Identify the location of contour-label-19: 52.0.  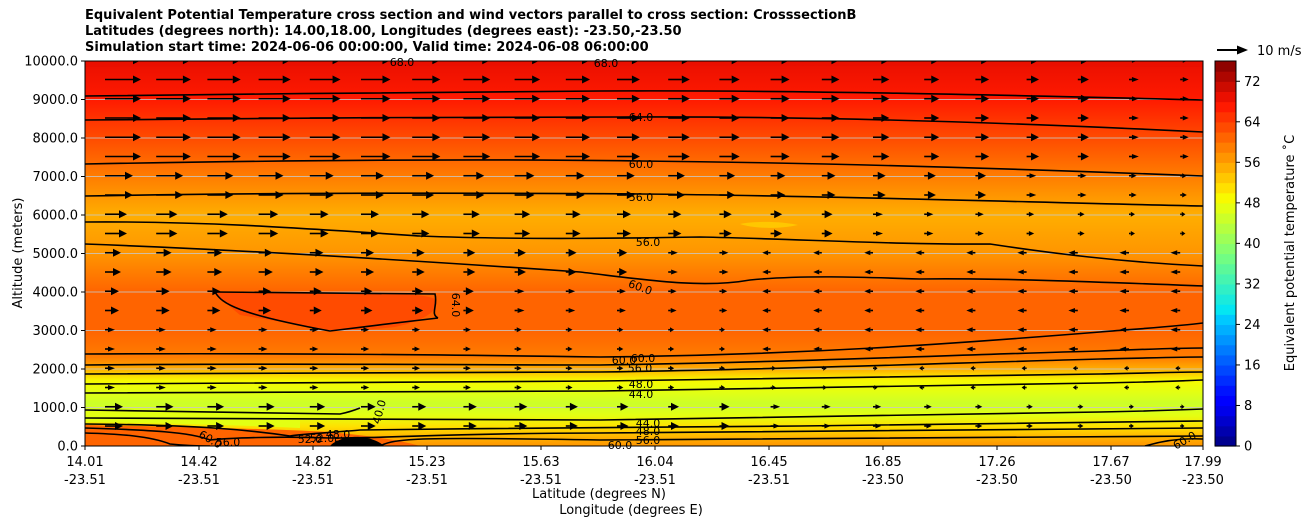
(346, 442).